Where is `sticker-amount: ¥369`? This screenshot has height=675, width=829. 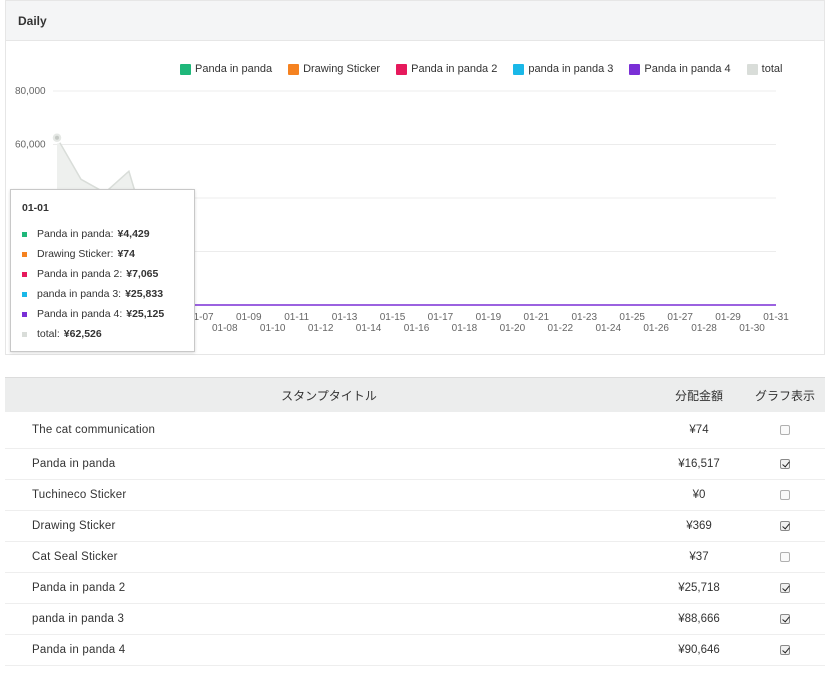
sticker-amount: ¥369 is located at coordinates (699, 526).